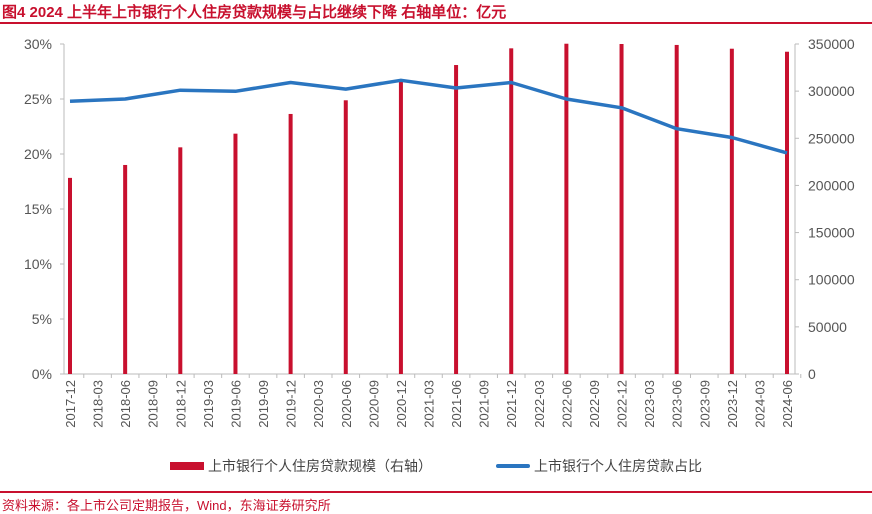 The image size is (872, 514). Describe the element at coordinates (428, 116) in the screenshot. I see `share-line` at that location.